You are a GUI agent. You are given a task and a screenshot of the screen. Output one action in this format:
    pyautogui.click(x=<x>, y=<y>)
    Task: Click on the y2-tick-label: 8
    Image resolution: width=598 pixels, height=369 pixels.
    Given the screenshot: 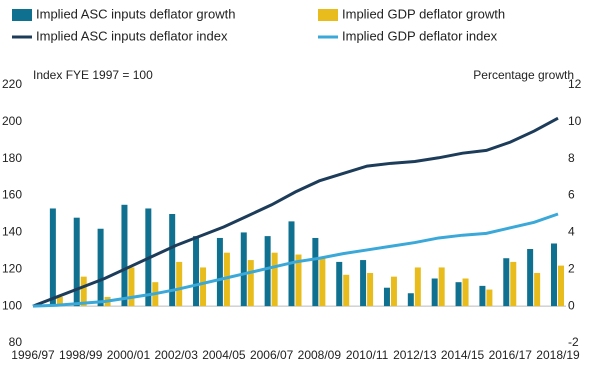 What is the action you would take?
    pyautogui.click(x=571, y=158)
    